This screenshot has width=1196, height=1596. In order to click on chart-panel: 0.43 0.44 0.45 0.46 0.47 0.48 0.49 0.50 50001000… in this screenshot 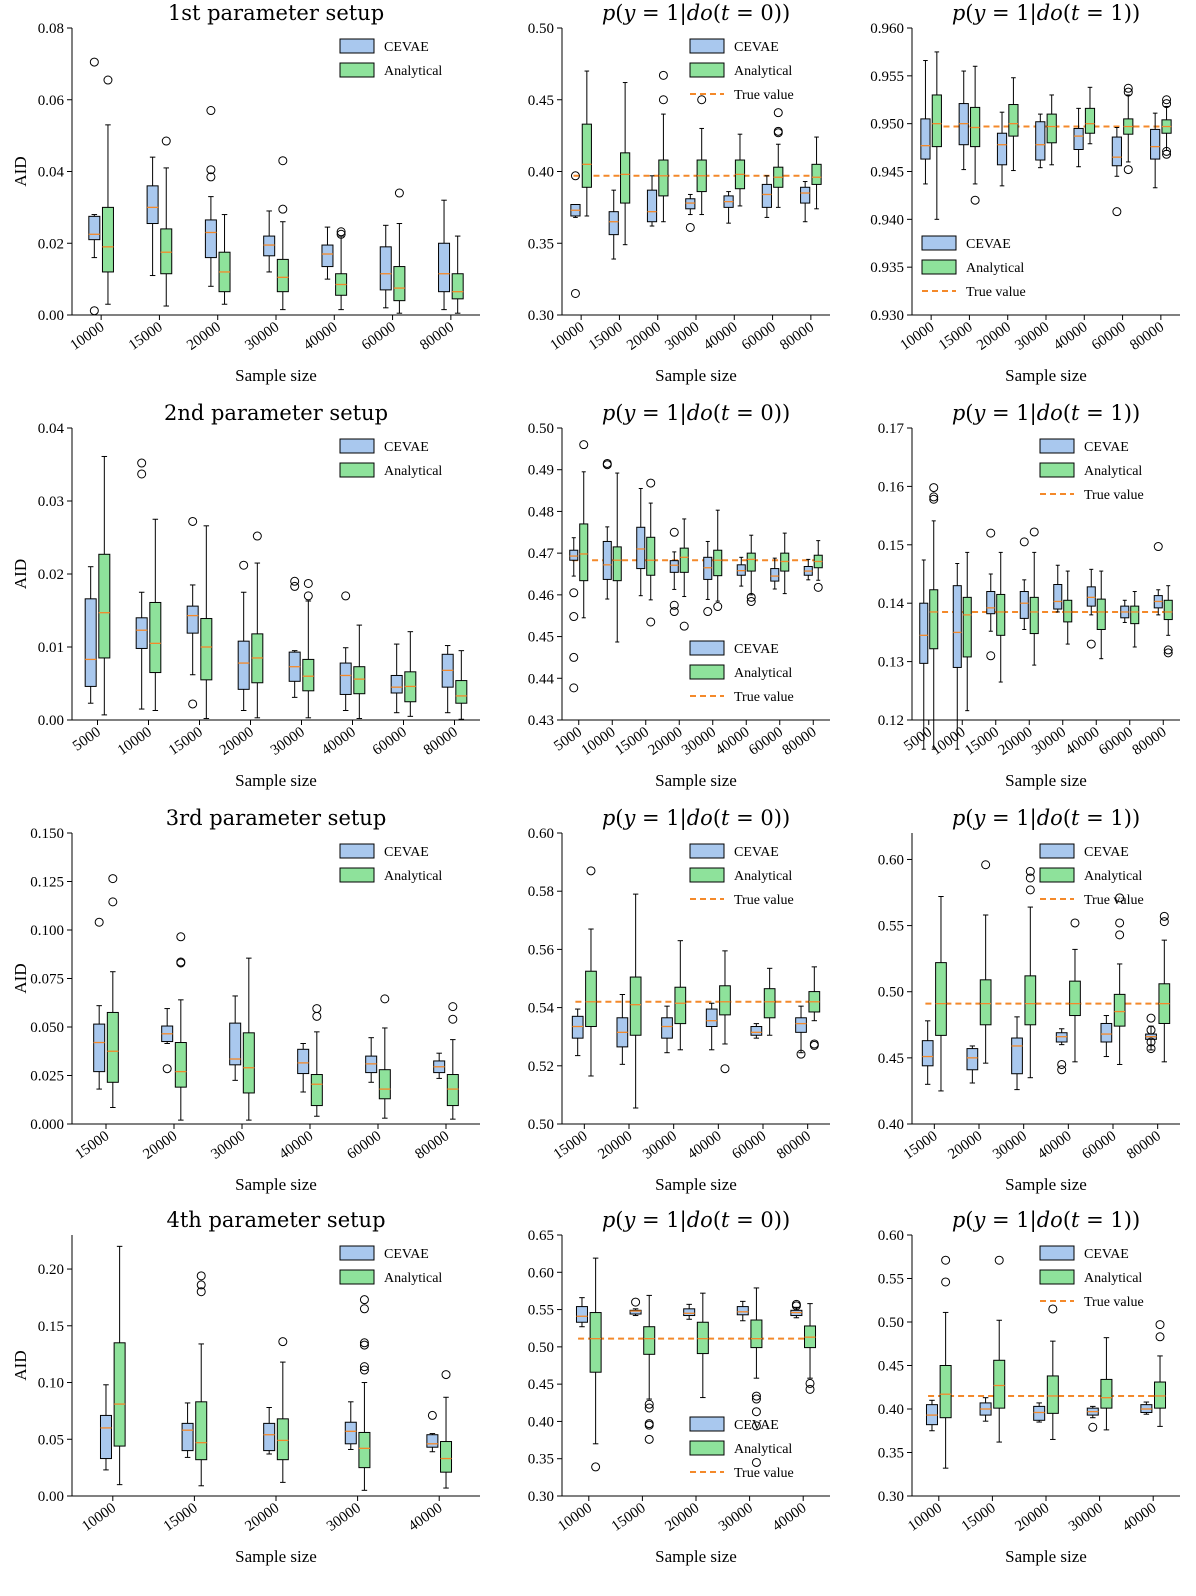, I will do `click(679, 595)`.